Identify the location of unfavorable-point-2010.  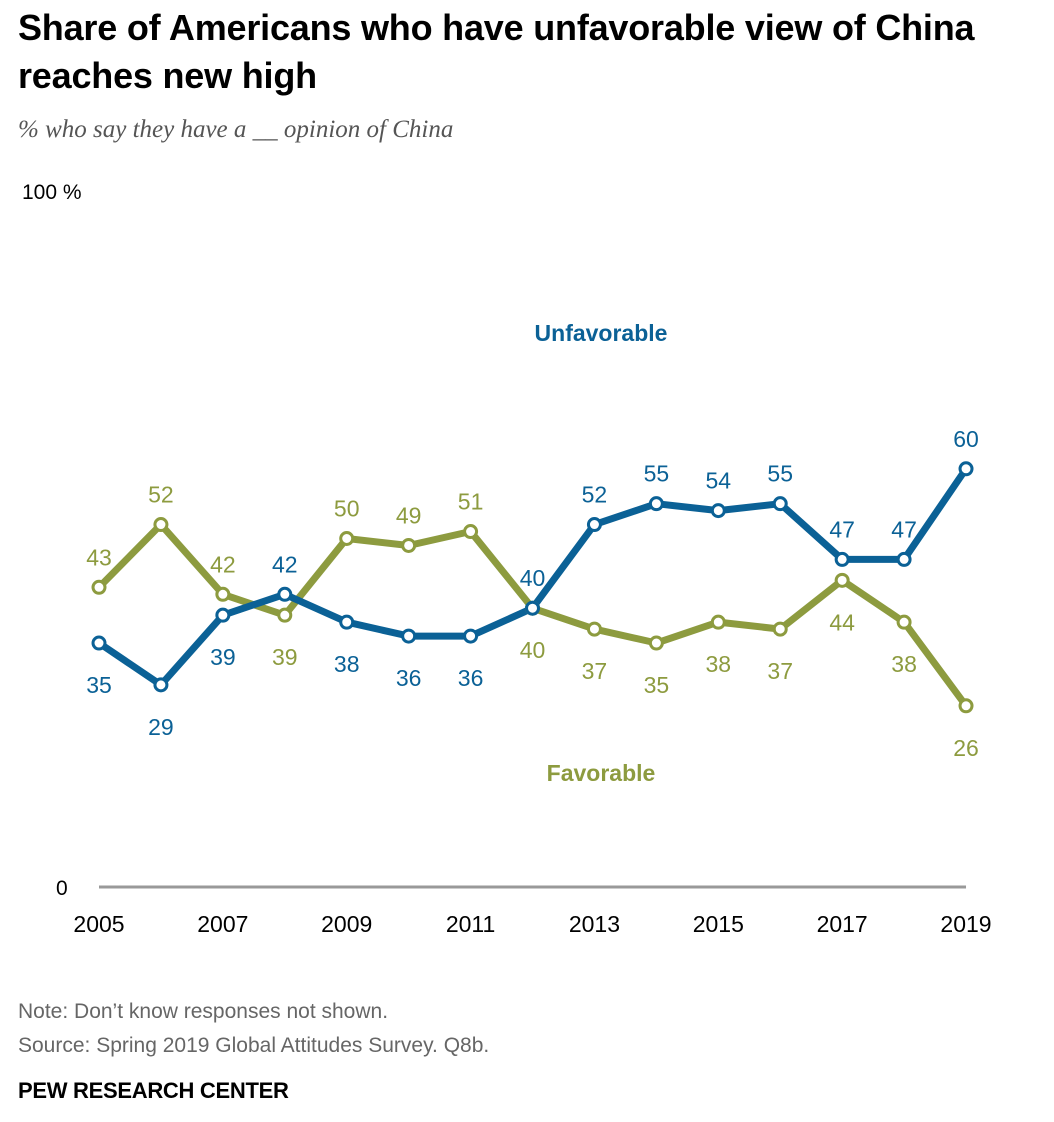
(409, 636).